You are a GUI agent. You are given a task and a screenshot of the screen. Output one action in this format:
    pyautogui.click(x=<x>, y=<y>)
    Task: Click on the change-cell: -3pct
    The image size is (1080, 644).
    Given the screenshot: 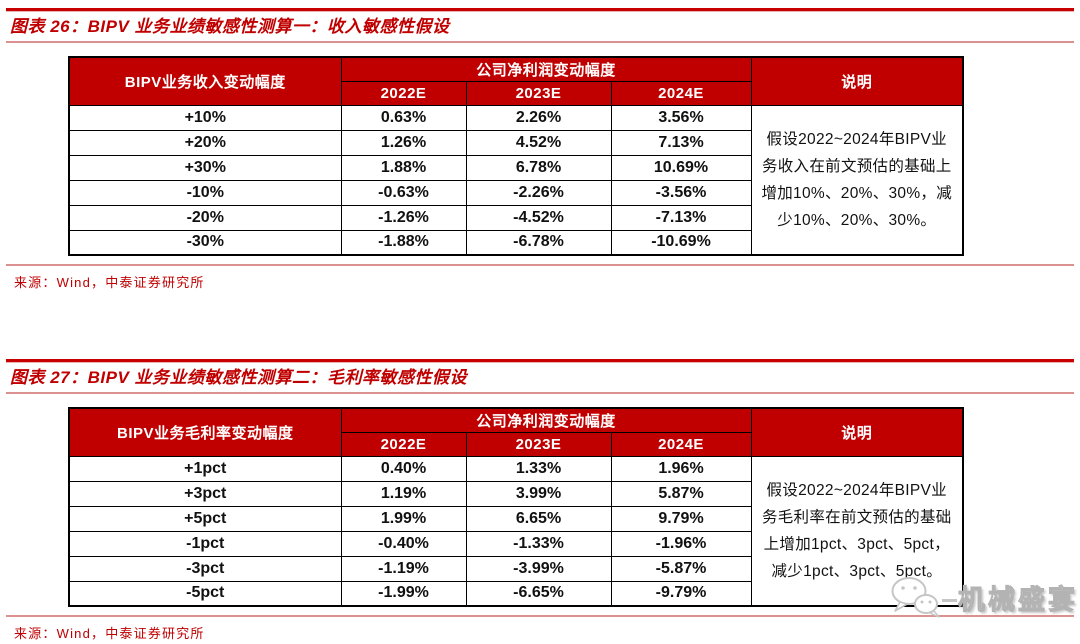 What is the action you would take?
    pyautogui.click(x=205, y=568)
    